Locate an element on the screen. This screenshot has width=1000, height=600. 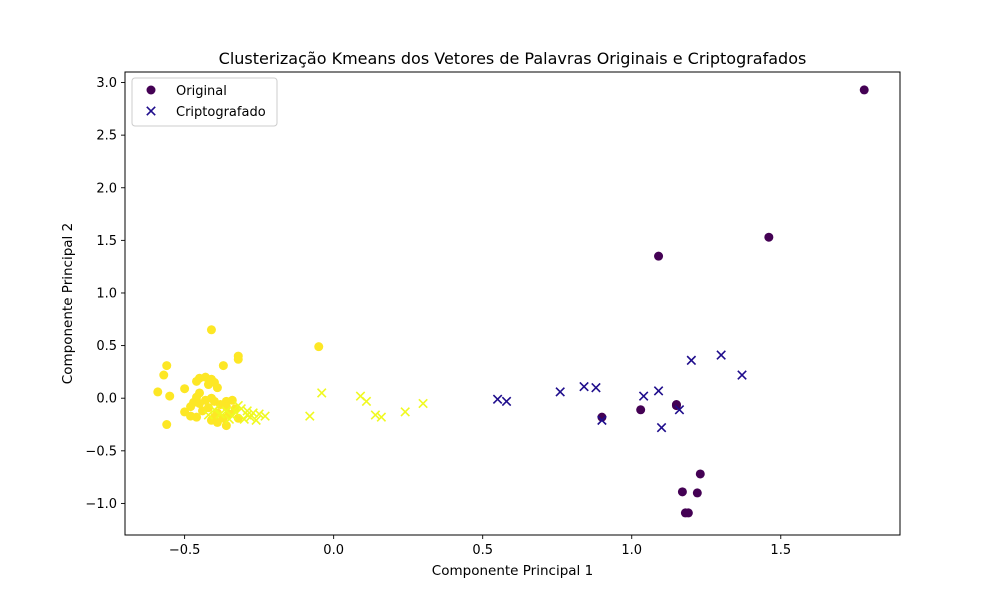
y-tick-label: 3.0 is located at coordinates (106, 83).